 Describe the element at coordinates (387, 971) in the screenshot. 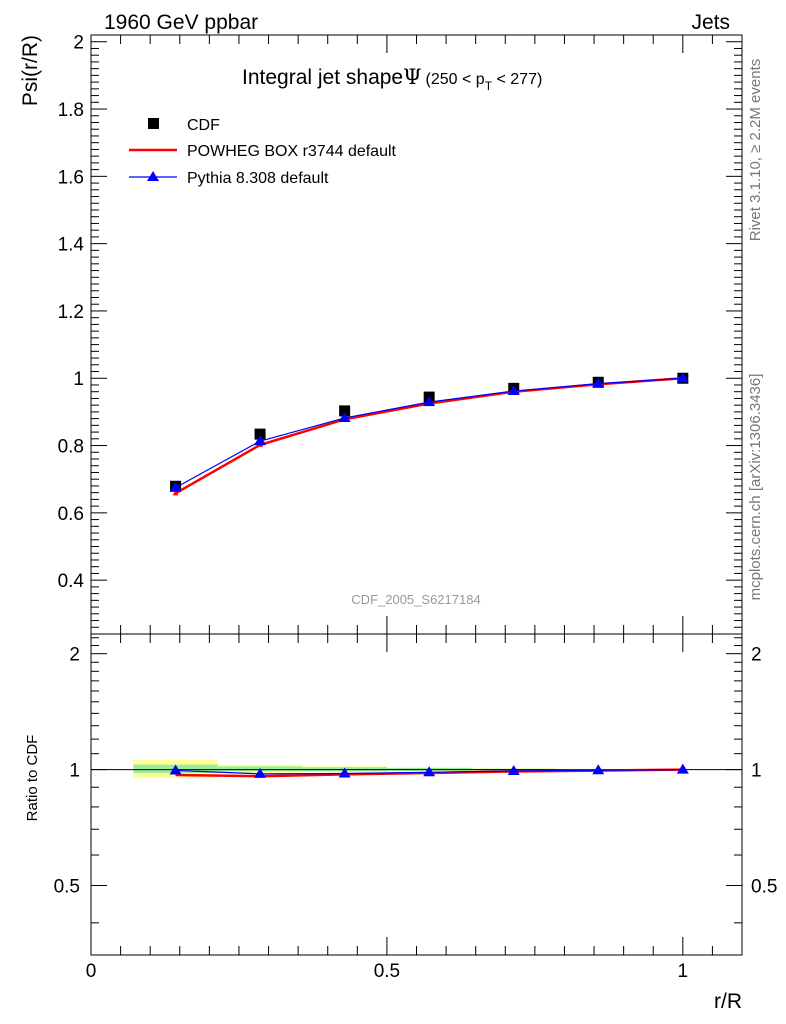

I see `xtick-label: 0.5` at that location.